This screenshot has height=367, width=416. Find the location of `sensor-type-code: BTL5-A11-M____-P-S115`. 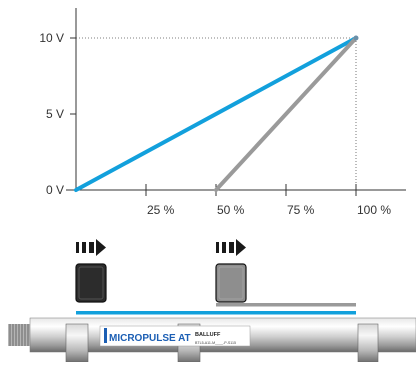

sensor-type-code: BTL5-A11-M____-P-S115 is located at coordinates (215, 343).